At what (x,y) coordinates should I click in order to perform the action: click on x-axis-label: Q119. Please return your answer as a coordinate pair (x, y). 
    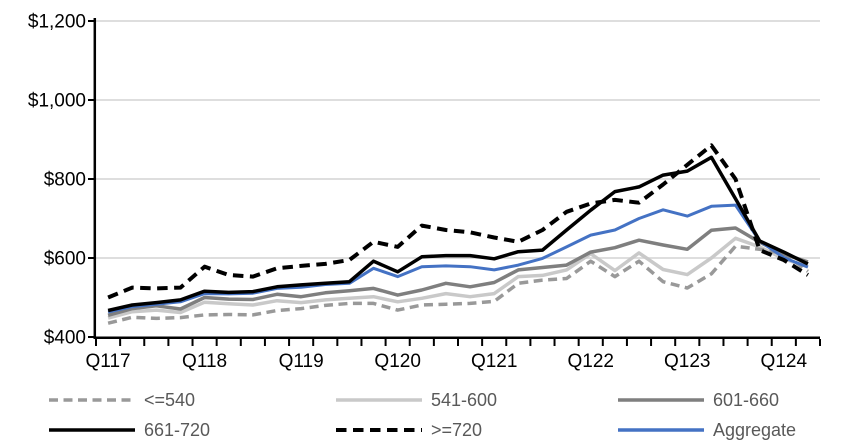
    Looking at the image, I should click on (301, 361).